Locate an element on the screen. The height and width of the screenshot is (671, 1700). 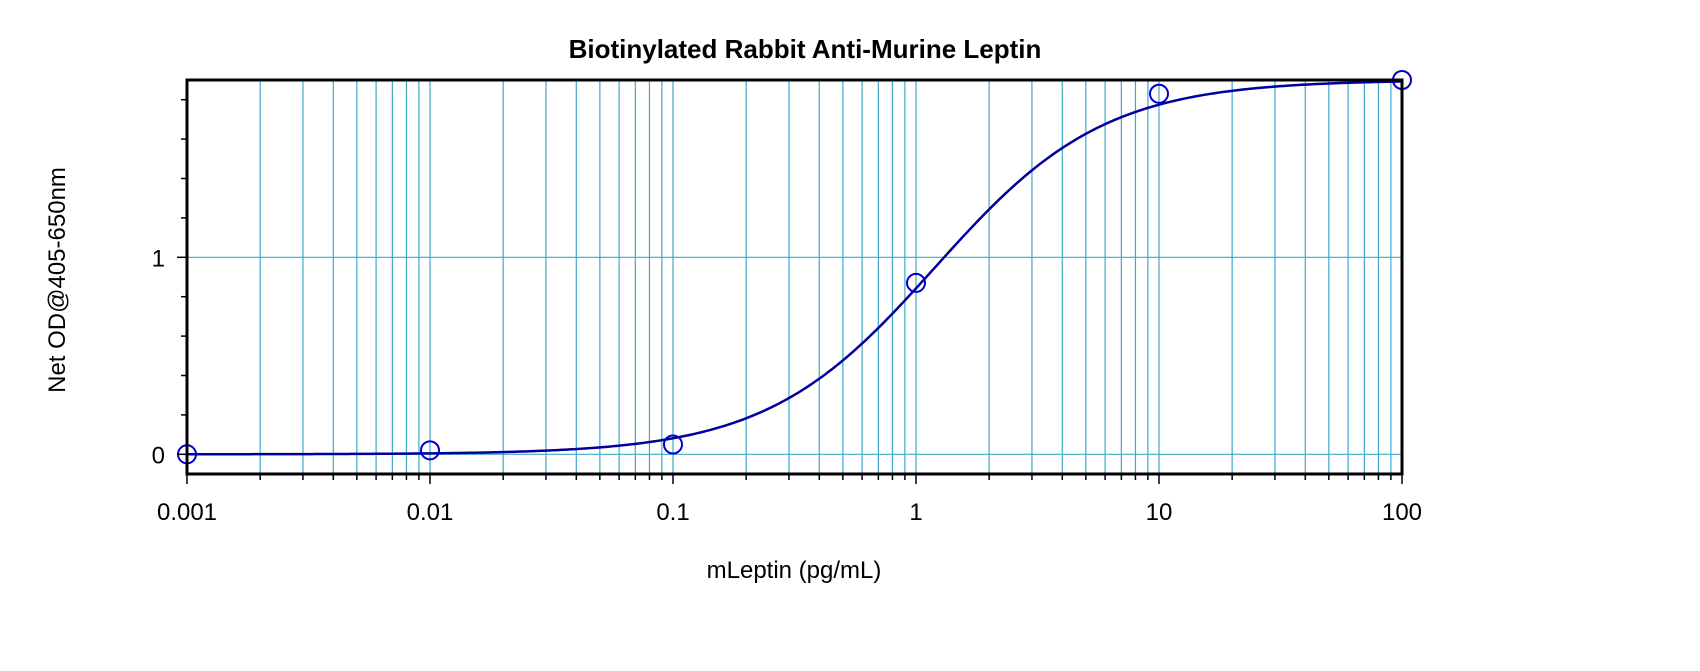
x-tick-label: 10 is located at coordinates (1159, 512).